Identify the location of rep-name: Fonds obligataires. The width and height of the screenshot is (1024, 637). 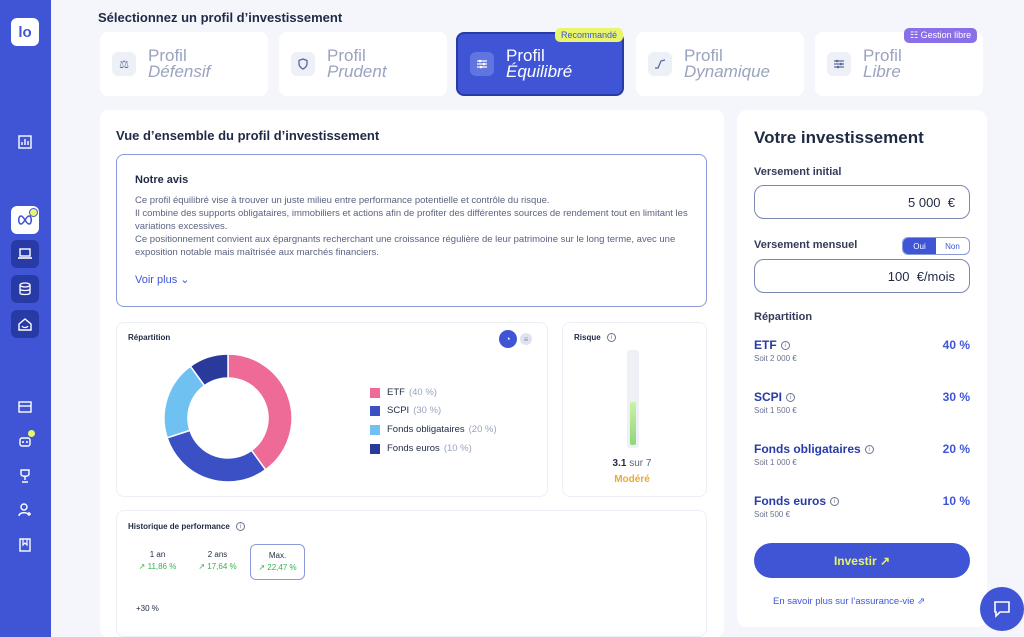
(807, 449).